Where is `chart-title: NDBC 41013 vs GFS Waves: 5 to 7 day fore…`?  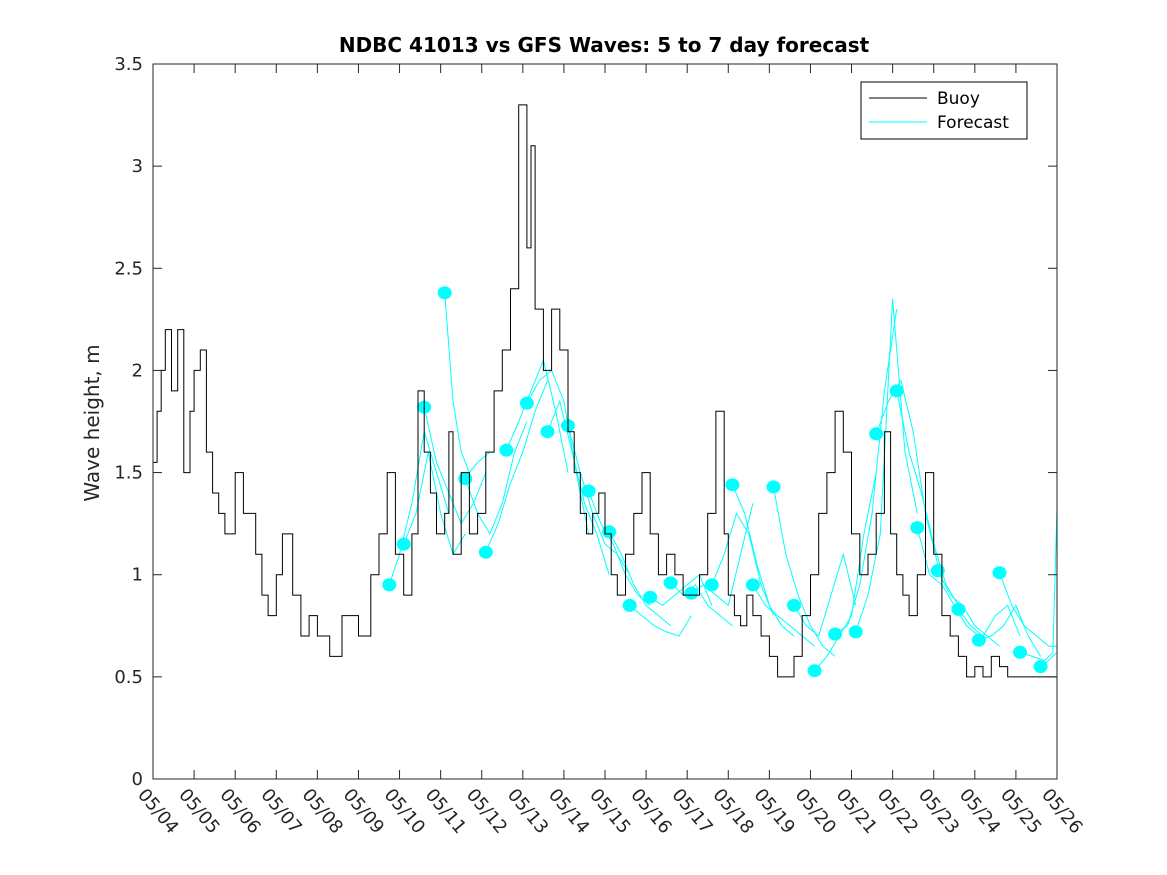
chart-title: NDBC 41013 vs GFS Waves: 5 to 7 day fore… is located at coordinates (604, 45).